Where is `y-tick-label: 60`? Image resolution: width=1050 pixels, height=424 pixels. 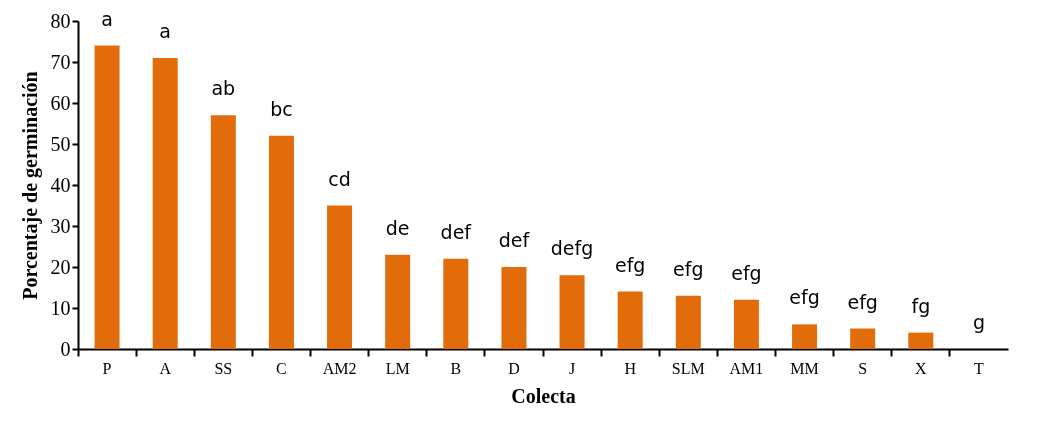
y-tick-label: 60 is located at coordinates (60, 102).